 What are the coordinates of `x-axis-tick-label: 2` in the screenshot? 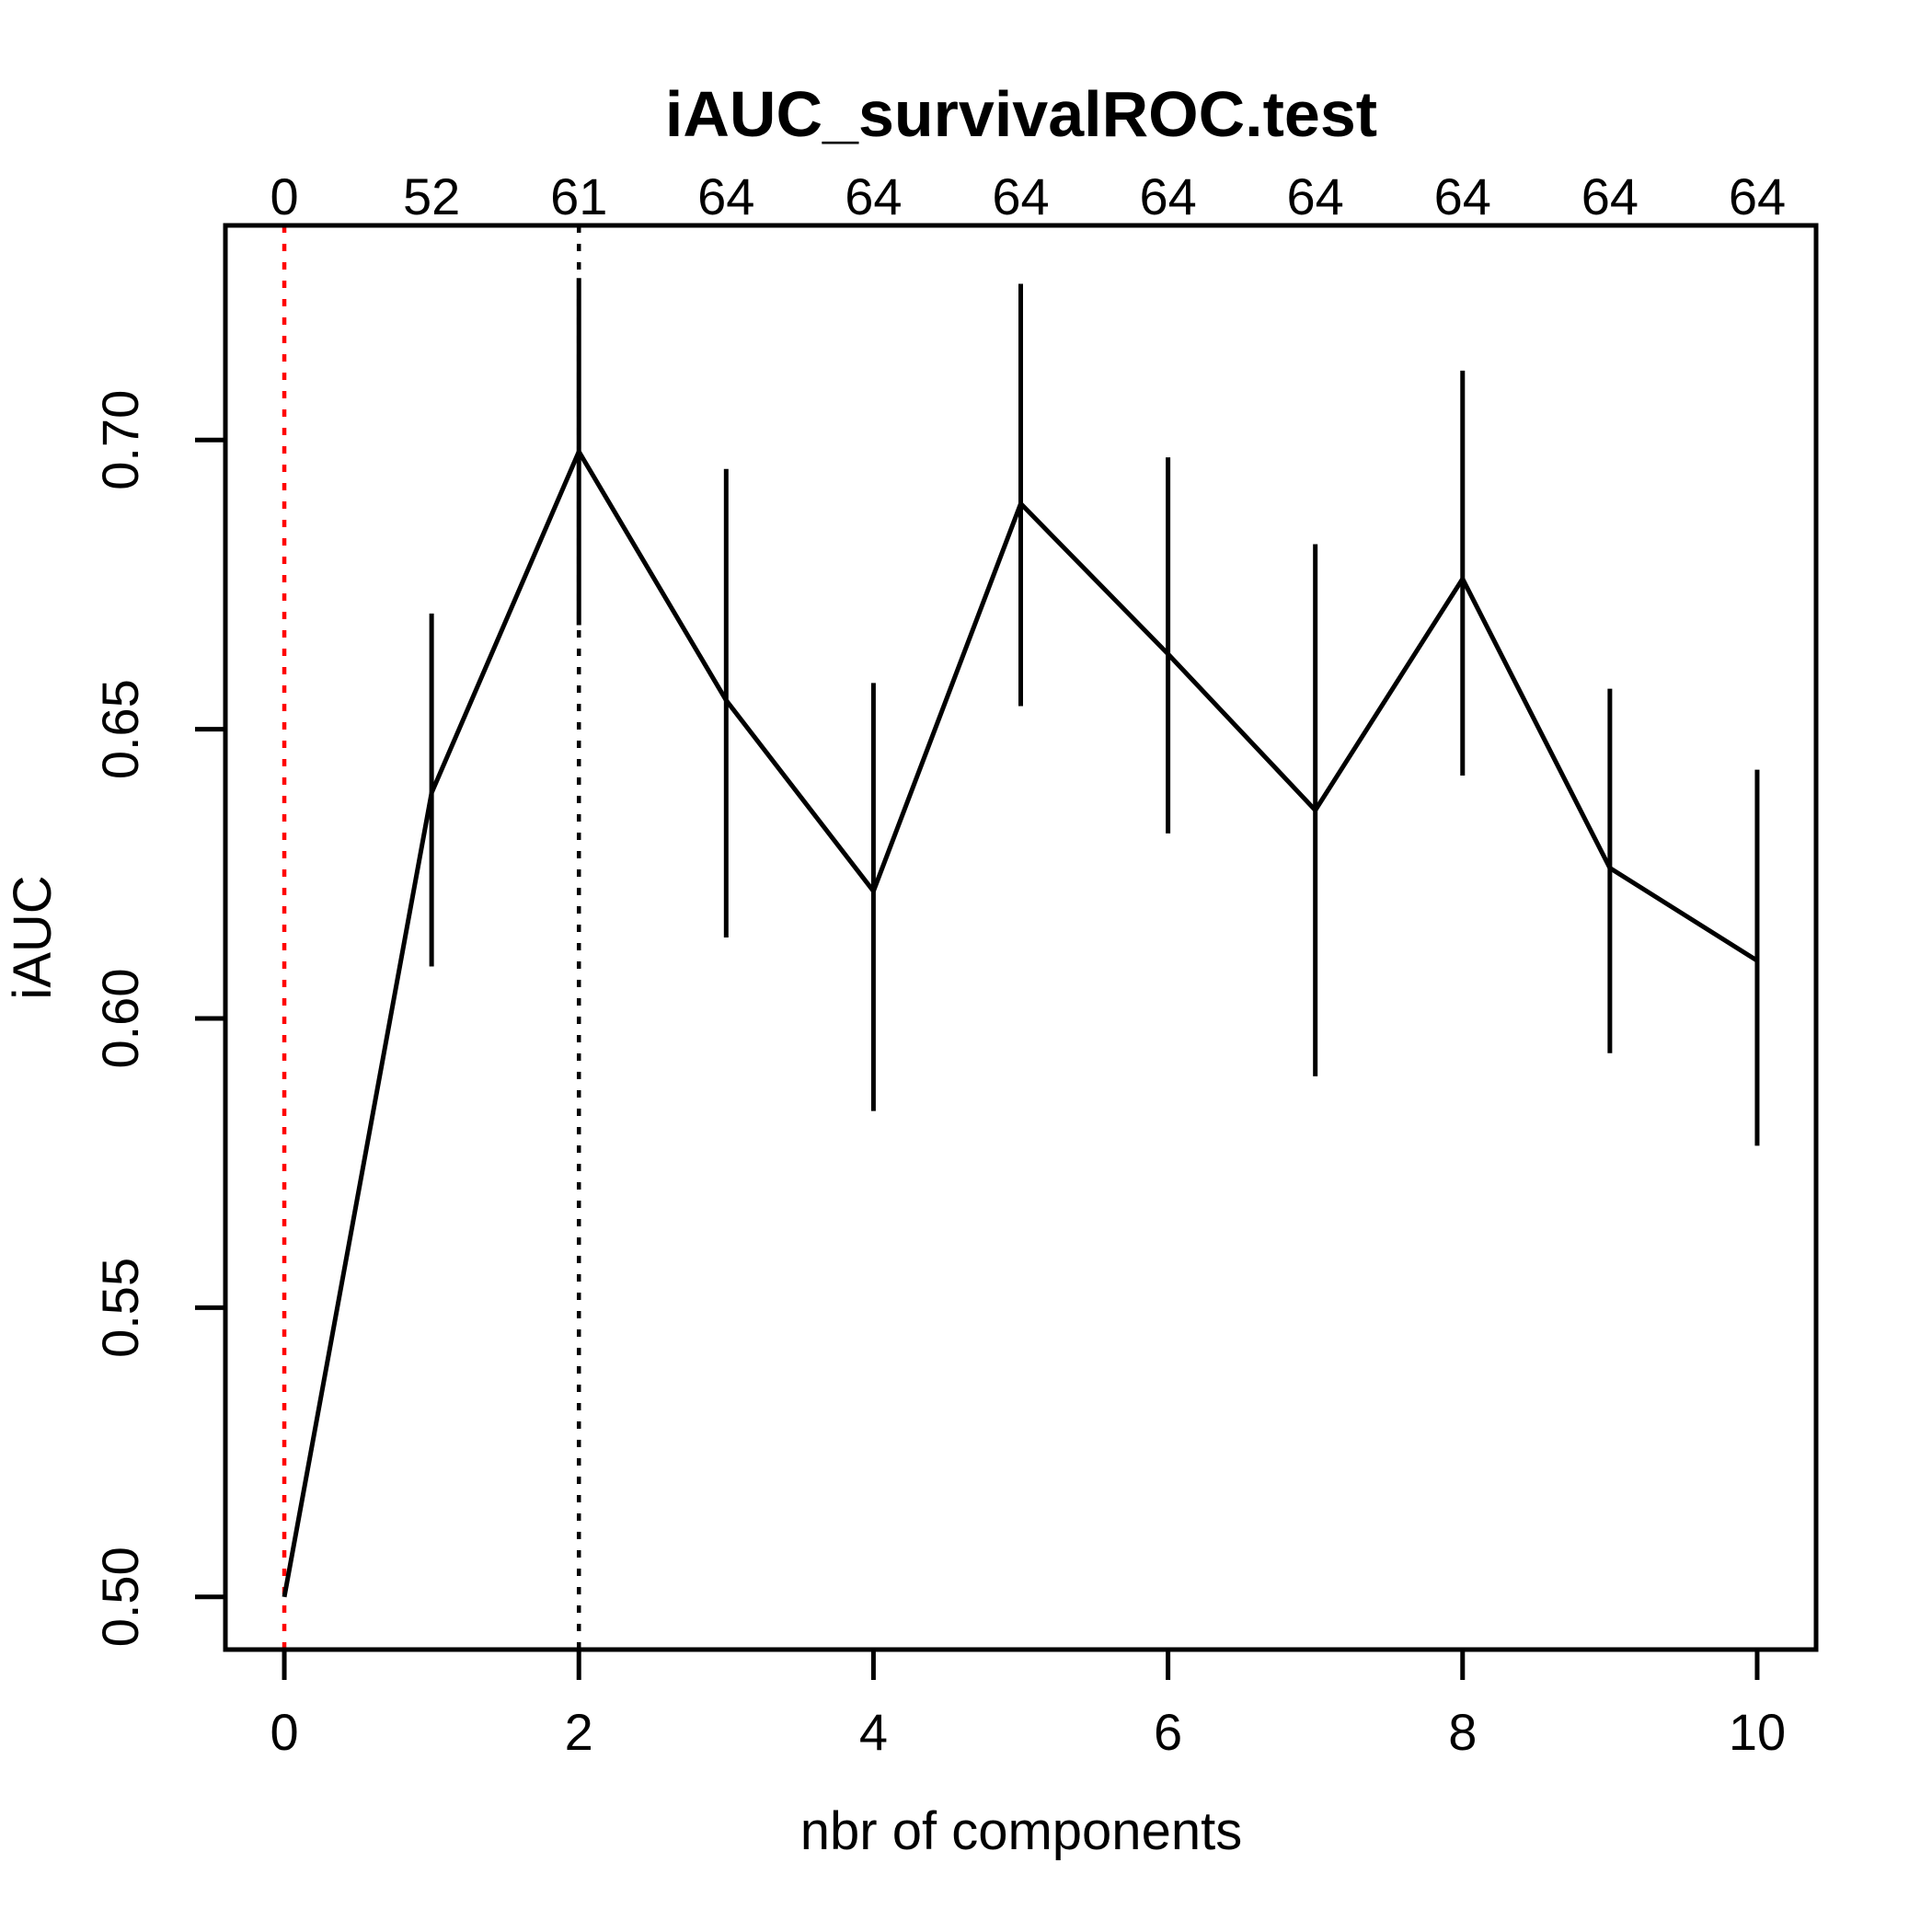 It's located at (579, 1732).